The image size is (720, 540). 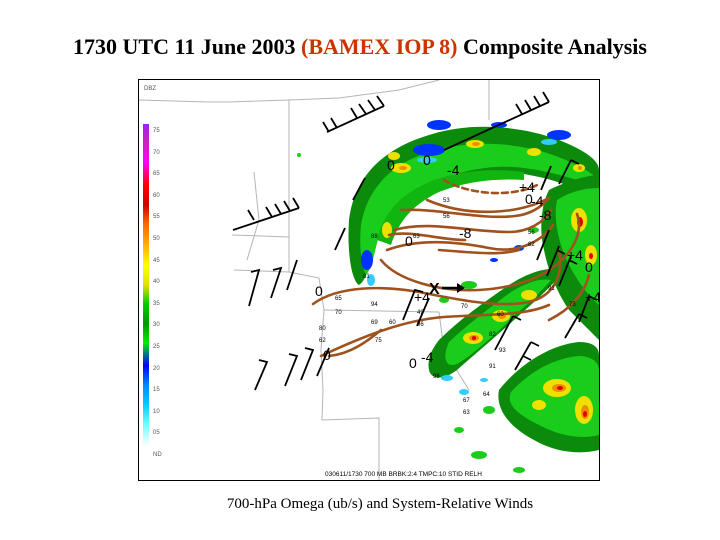 I want to click on legend-tick: 30, so click(x=156, y=325).